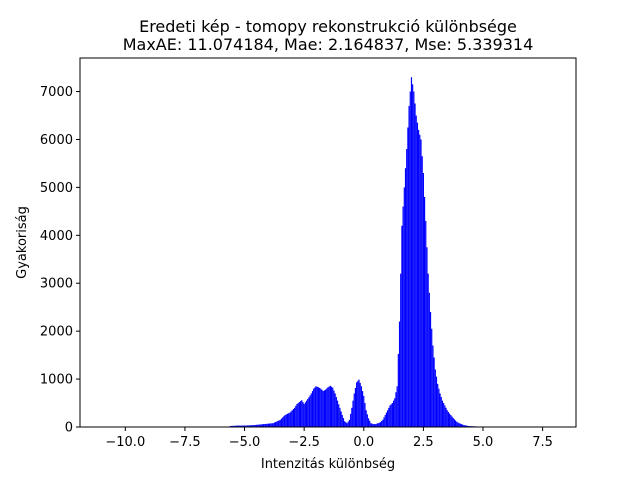 This screenshot has width=640, height=480. What do you see at coordinates (56, 236) in the screenshot?
I see `y-tick-label: 4000` at bounding box center [56, 236].